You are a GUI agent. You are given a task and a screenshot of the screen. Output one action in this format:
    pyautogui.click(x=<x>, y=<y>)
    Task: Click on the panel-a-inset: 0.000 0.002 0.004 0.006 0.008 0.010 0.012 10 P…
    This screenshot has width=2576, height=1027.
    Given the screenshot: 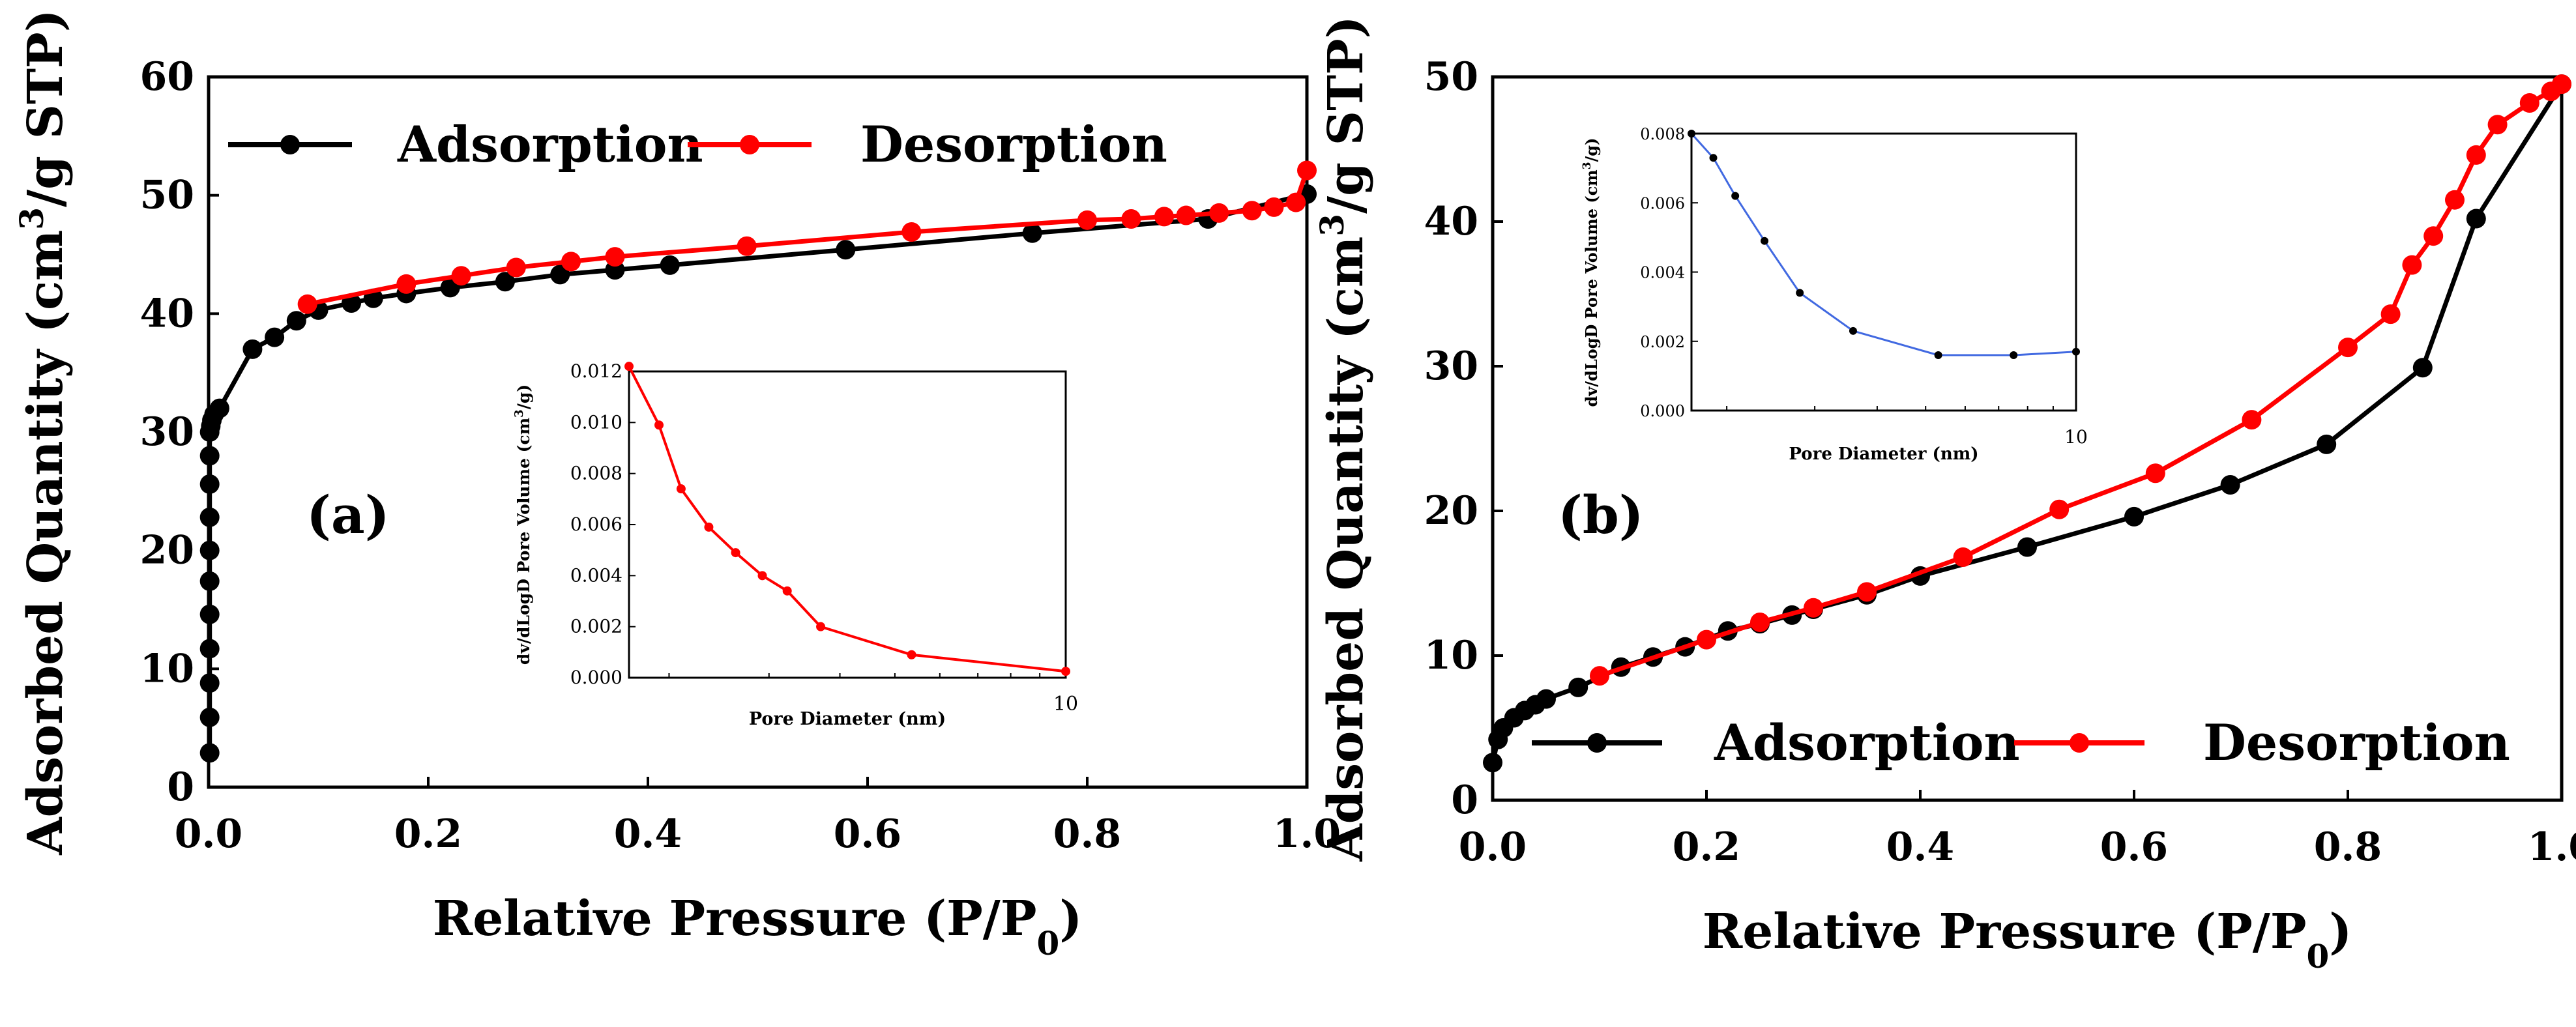 What is the action you would take?
    pyautogui.click(x=795, y=544)
    